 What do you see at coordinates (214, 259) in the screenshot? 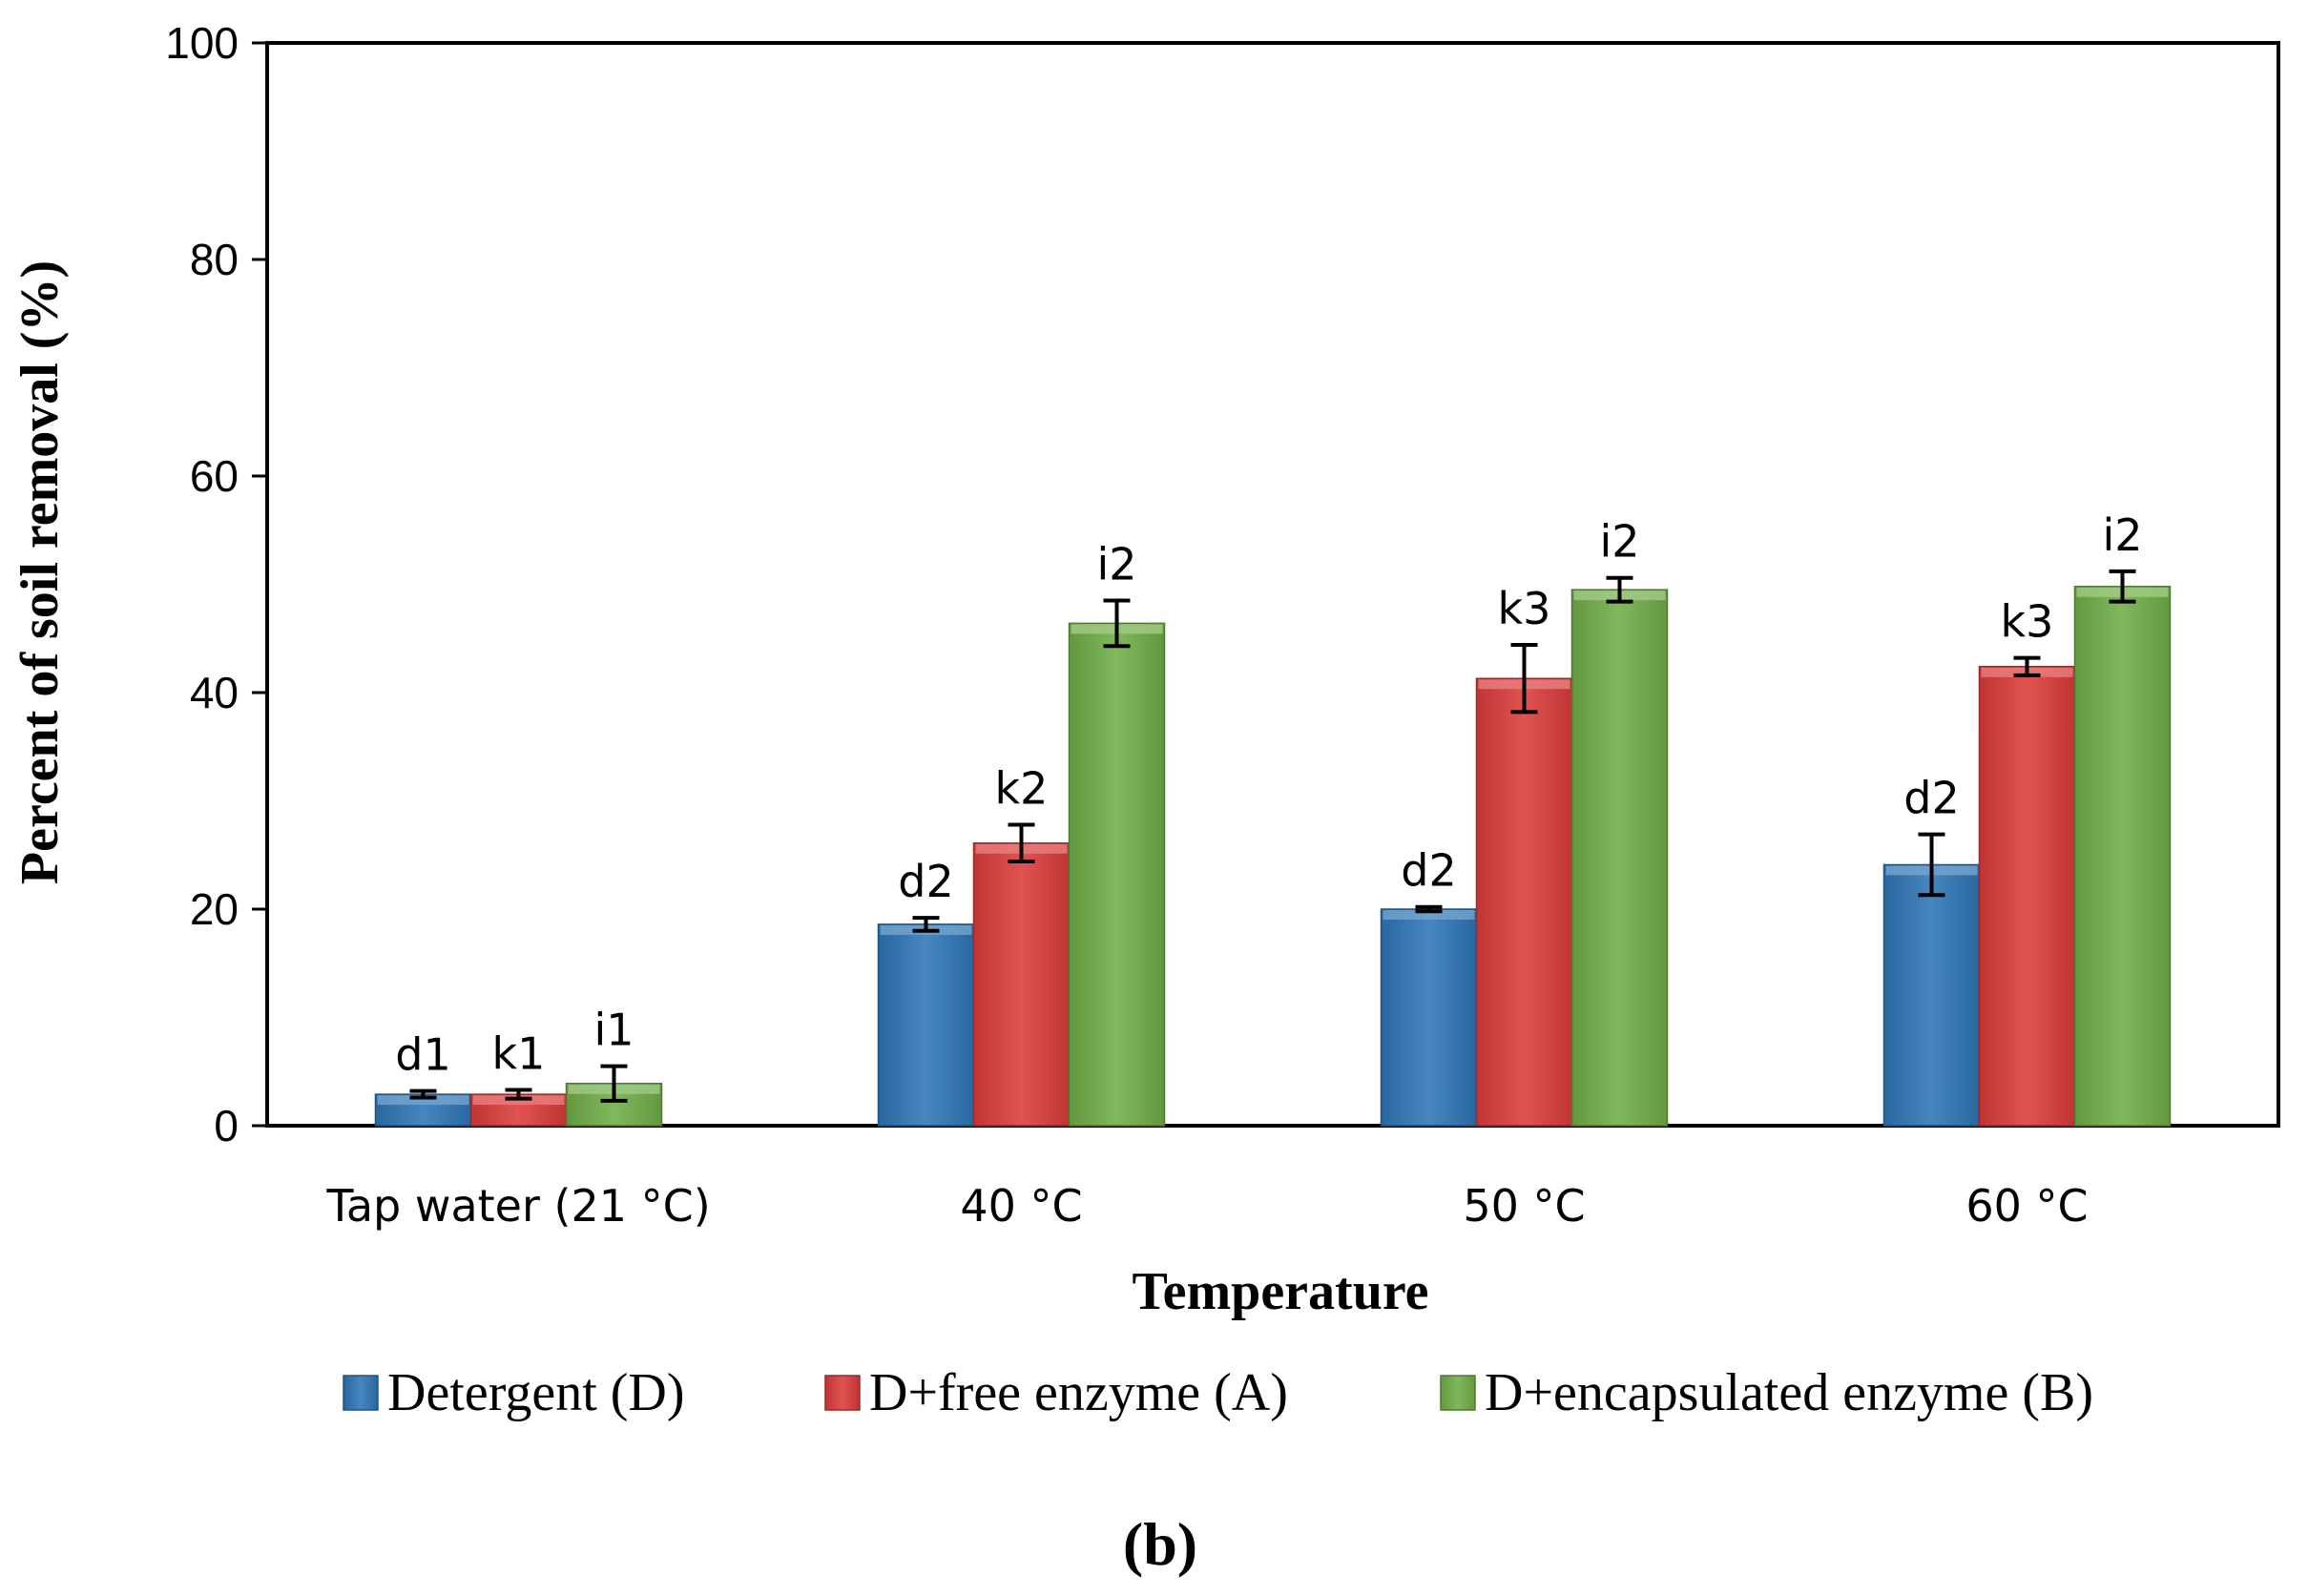
I see `y-tick-label: 80` at bounding box center [214, 259].